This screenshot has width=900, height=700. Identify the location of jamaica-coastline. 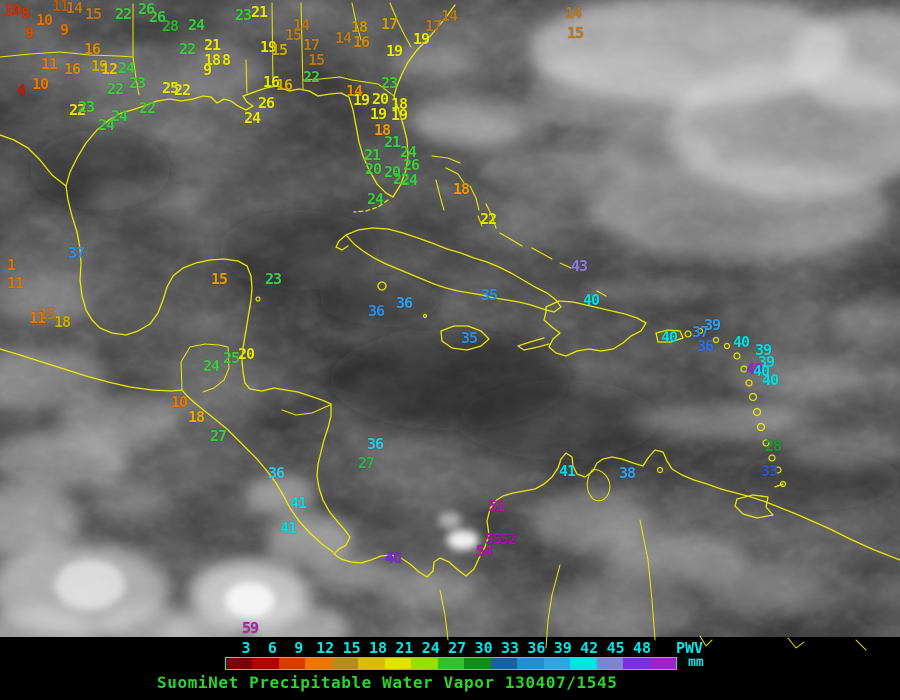
(465, 338).